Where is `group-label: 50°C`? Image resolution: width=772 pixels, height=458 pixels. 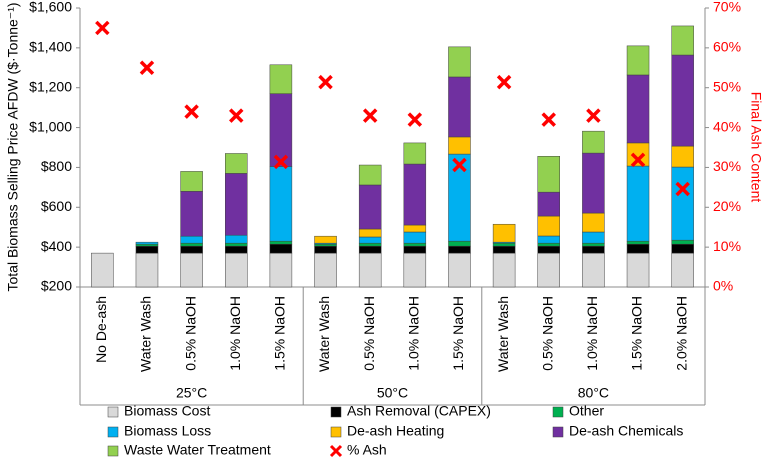 group-label: 50°C is located at coordinates (392, 393).